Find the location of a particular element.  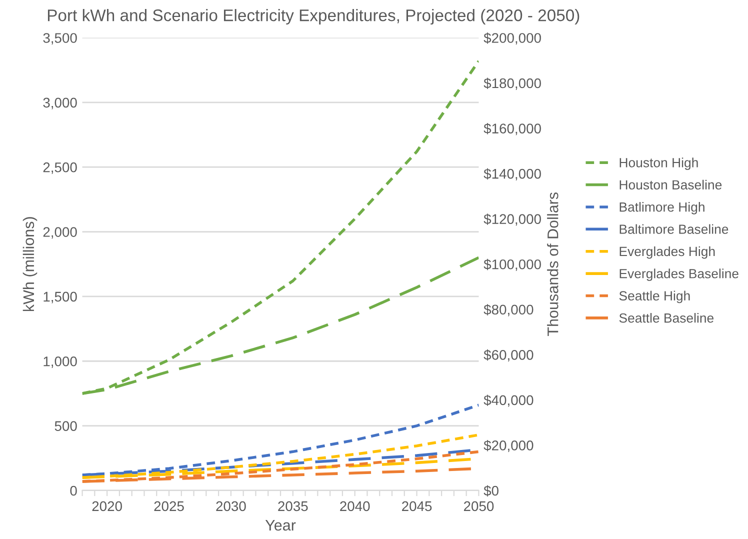

legend-label: Houston Baseline is located at coordinates (671, 185).